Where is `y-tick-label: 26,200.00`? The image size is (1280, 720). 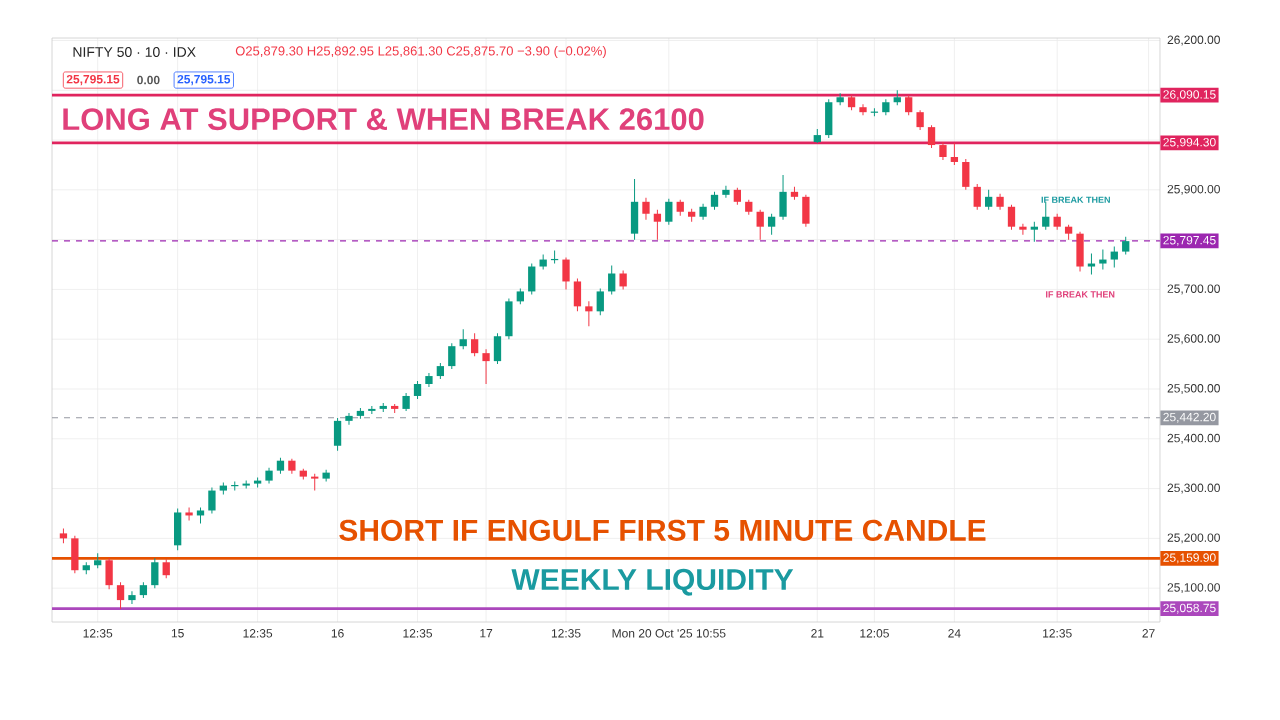 y-tick-label: 26,200.00 is located at coordinates (1193, 40).